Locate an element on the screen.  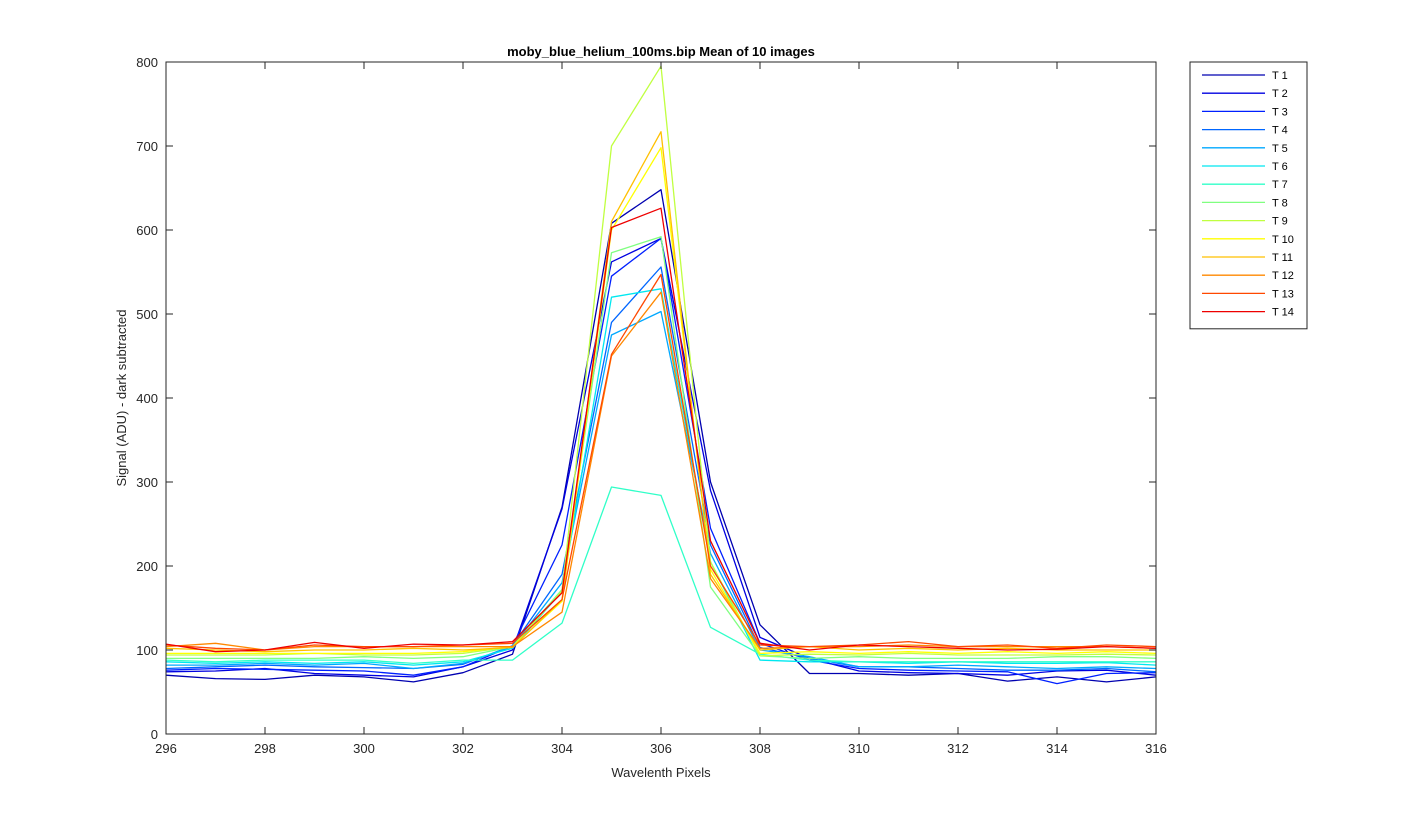
legend-label-11: T 11 is located at coordinates (1282, 258).